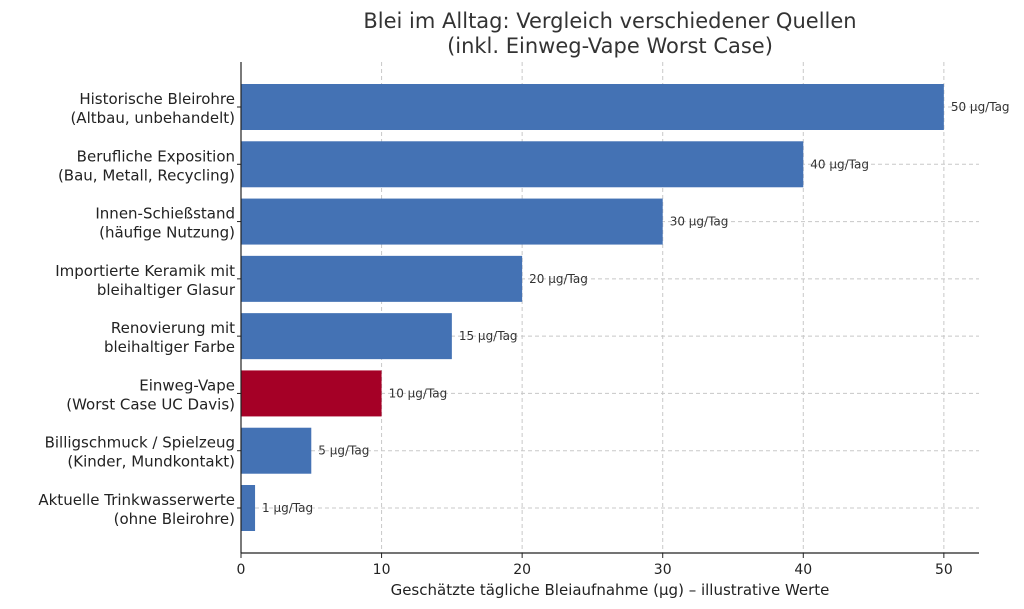  Describe the element at coordinates (187, 385) in the screenshot. I see `category-label-line: Einweg-Vape` at that location.